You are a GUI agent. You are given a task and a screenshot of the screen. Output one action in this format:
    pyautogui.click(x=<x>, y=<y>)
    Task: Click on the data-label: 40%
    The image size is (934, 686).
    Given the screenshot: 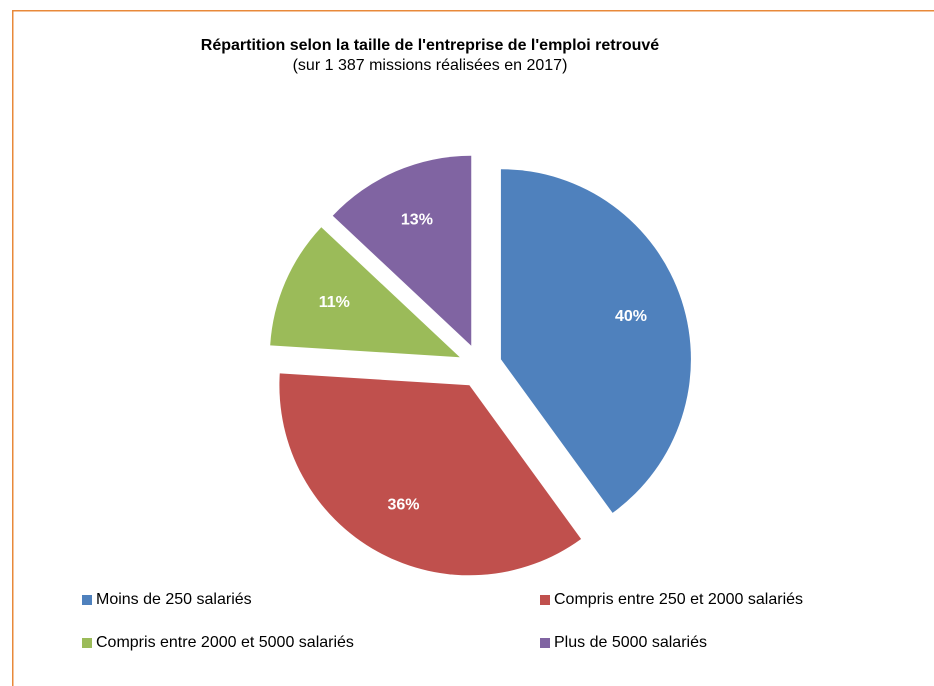 What is the action you would take?
    pyautogui.click(x=631, y=316)
    